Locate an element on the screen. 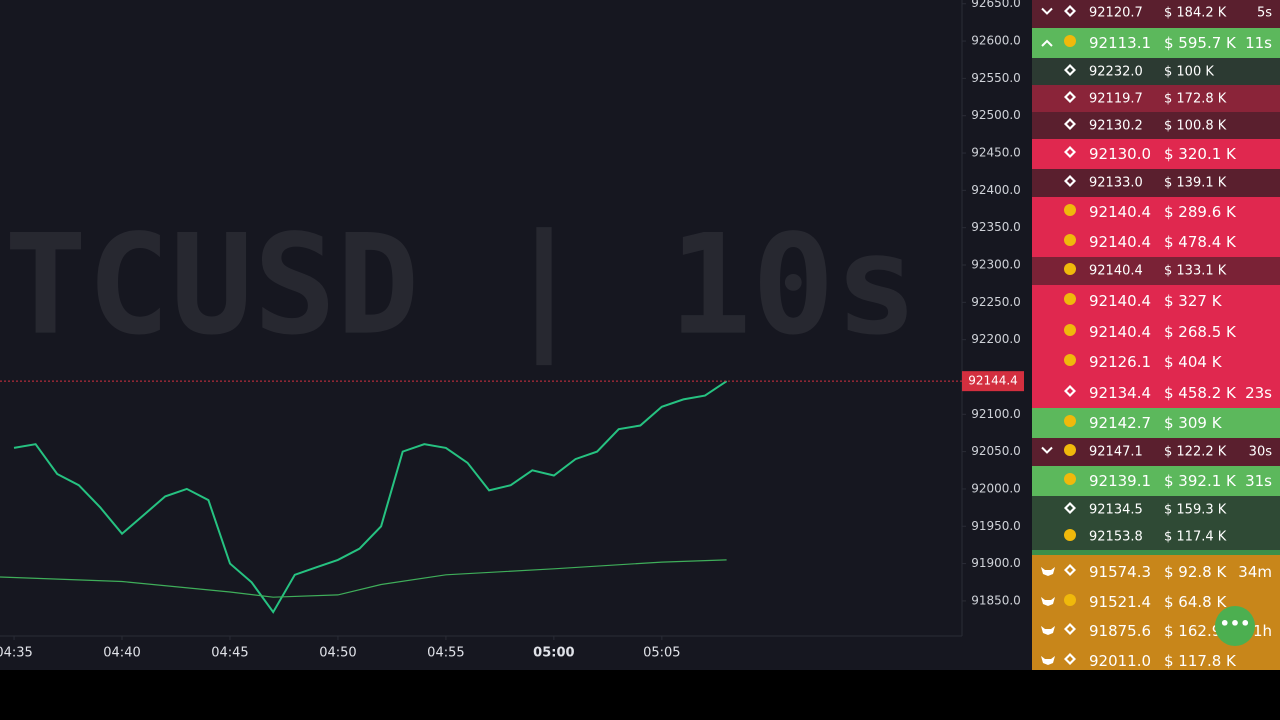  y-tick-label: 92000.0 is located at coordinates (996, 488).